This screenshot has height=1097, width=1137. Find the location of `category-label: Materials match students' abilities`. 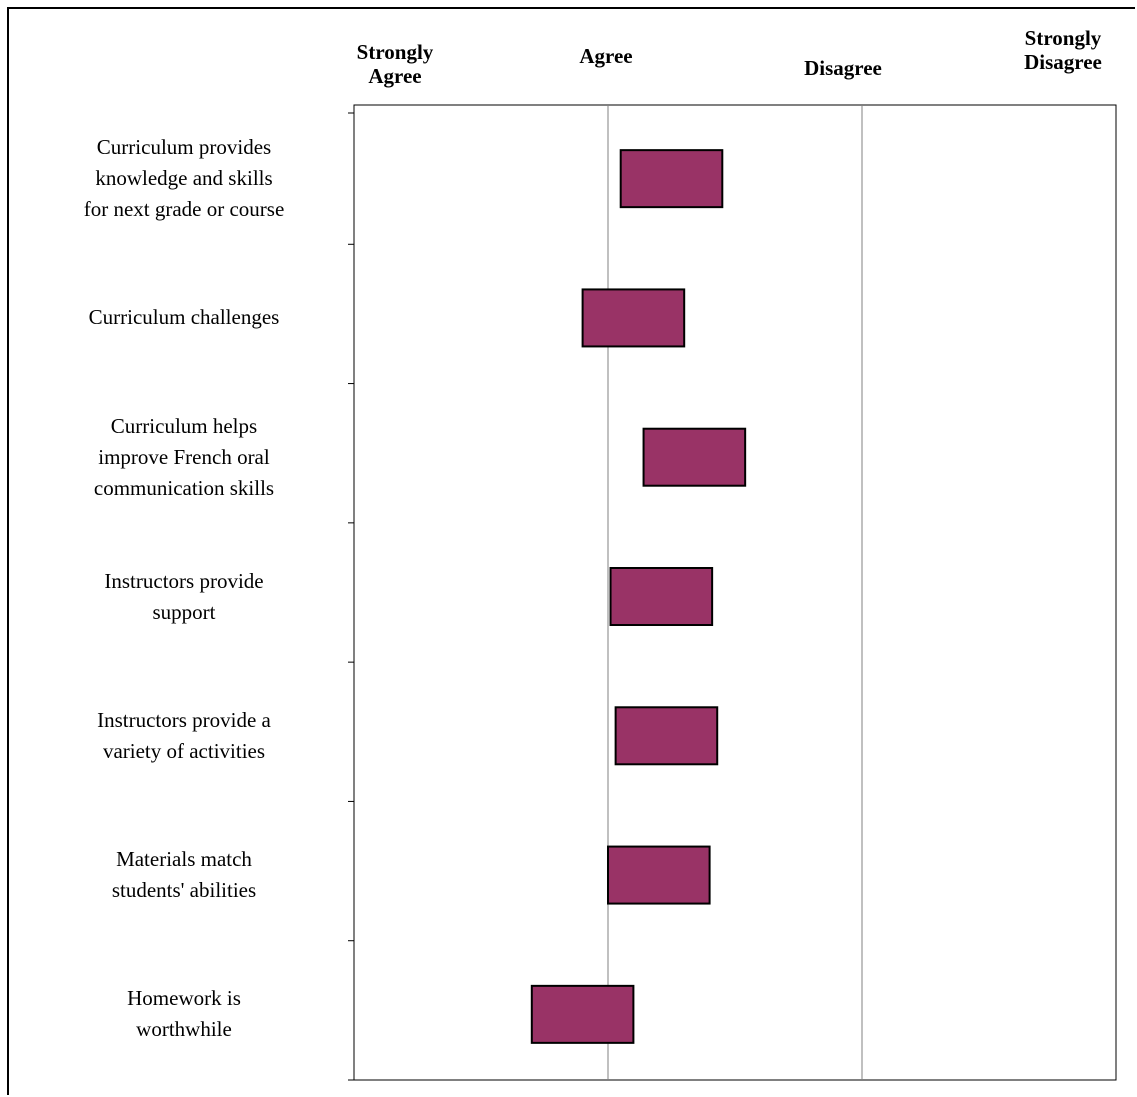

category-label: Materials match students' abilities is located at coordinates (184, 875).